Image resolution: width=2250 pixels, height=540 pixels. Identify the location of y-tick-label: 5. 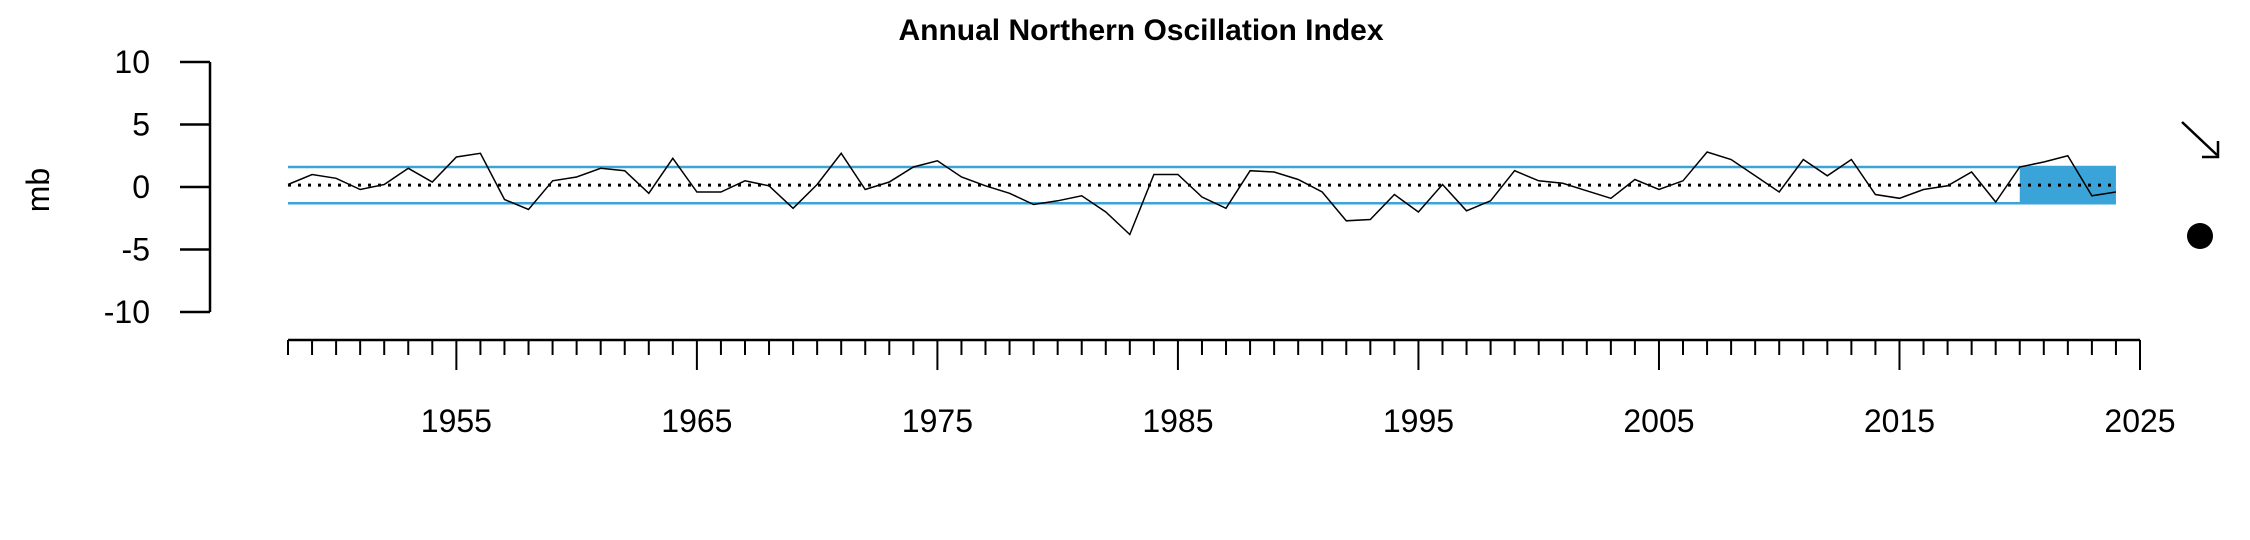
(141, 125).